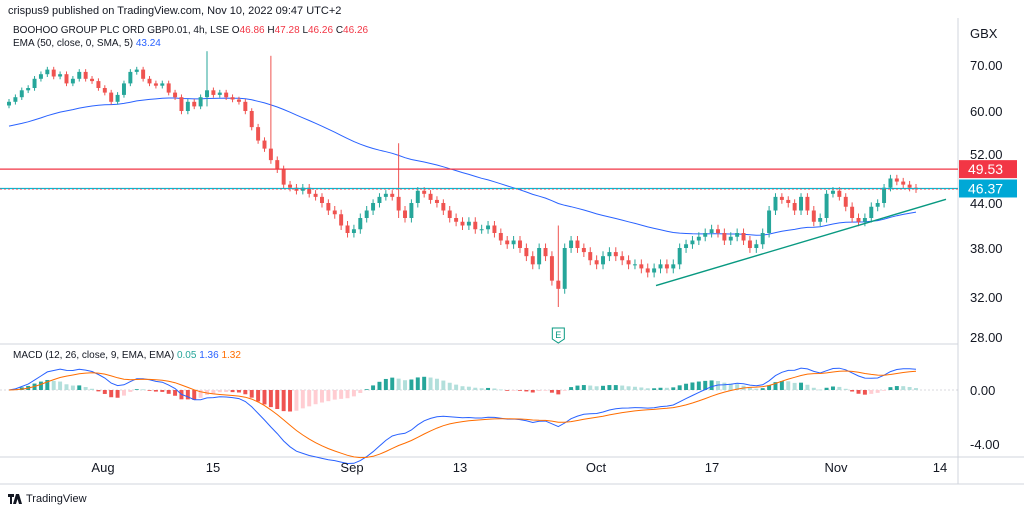 This screenshot has height=511, width=1024. Describe the element at coordinates (252, 30) in the screenshot. I see `open-value: 46.86` at that location.